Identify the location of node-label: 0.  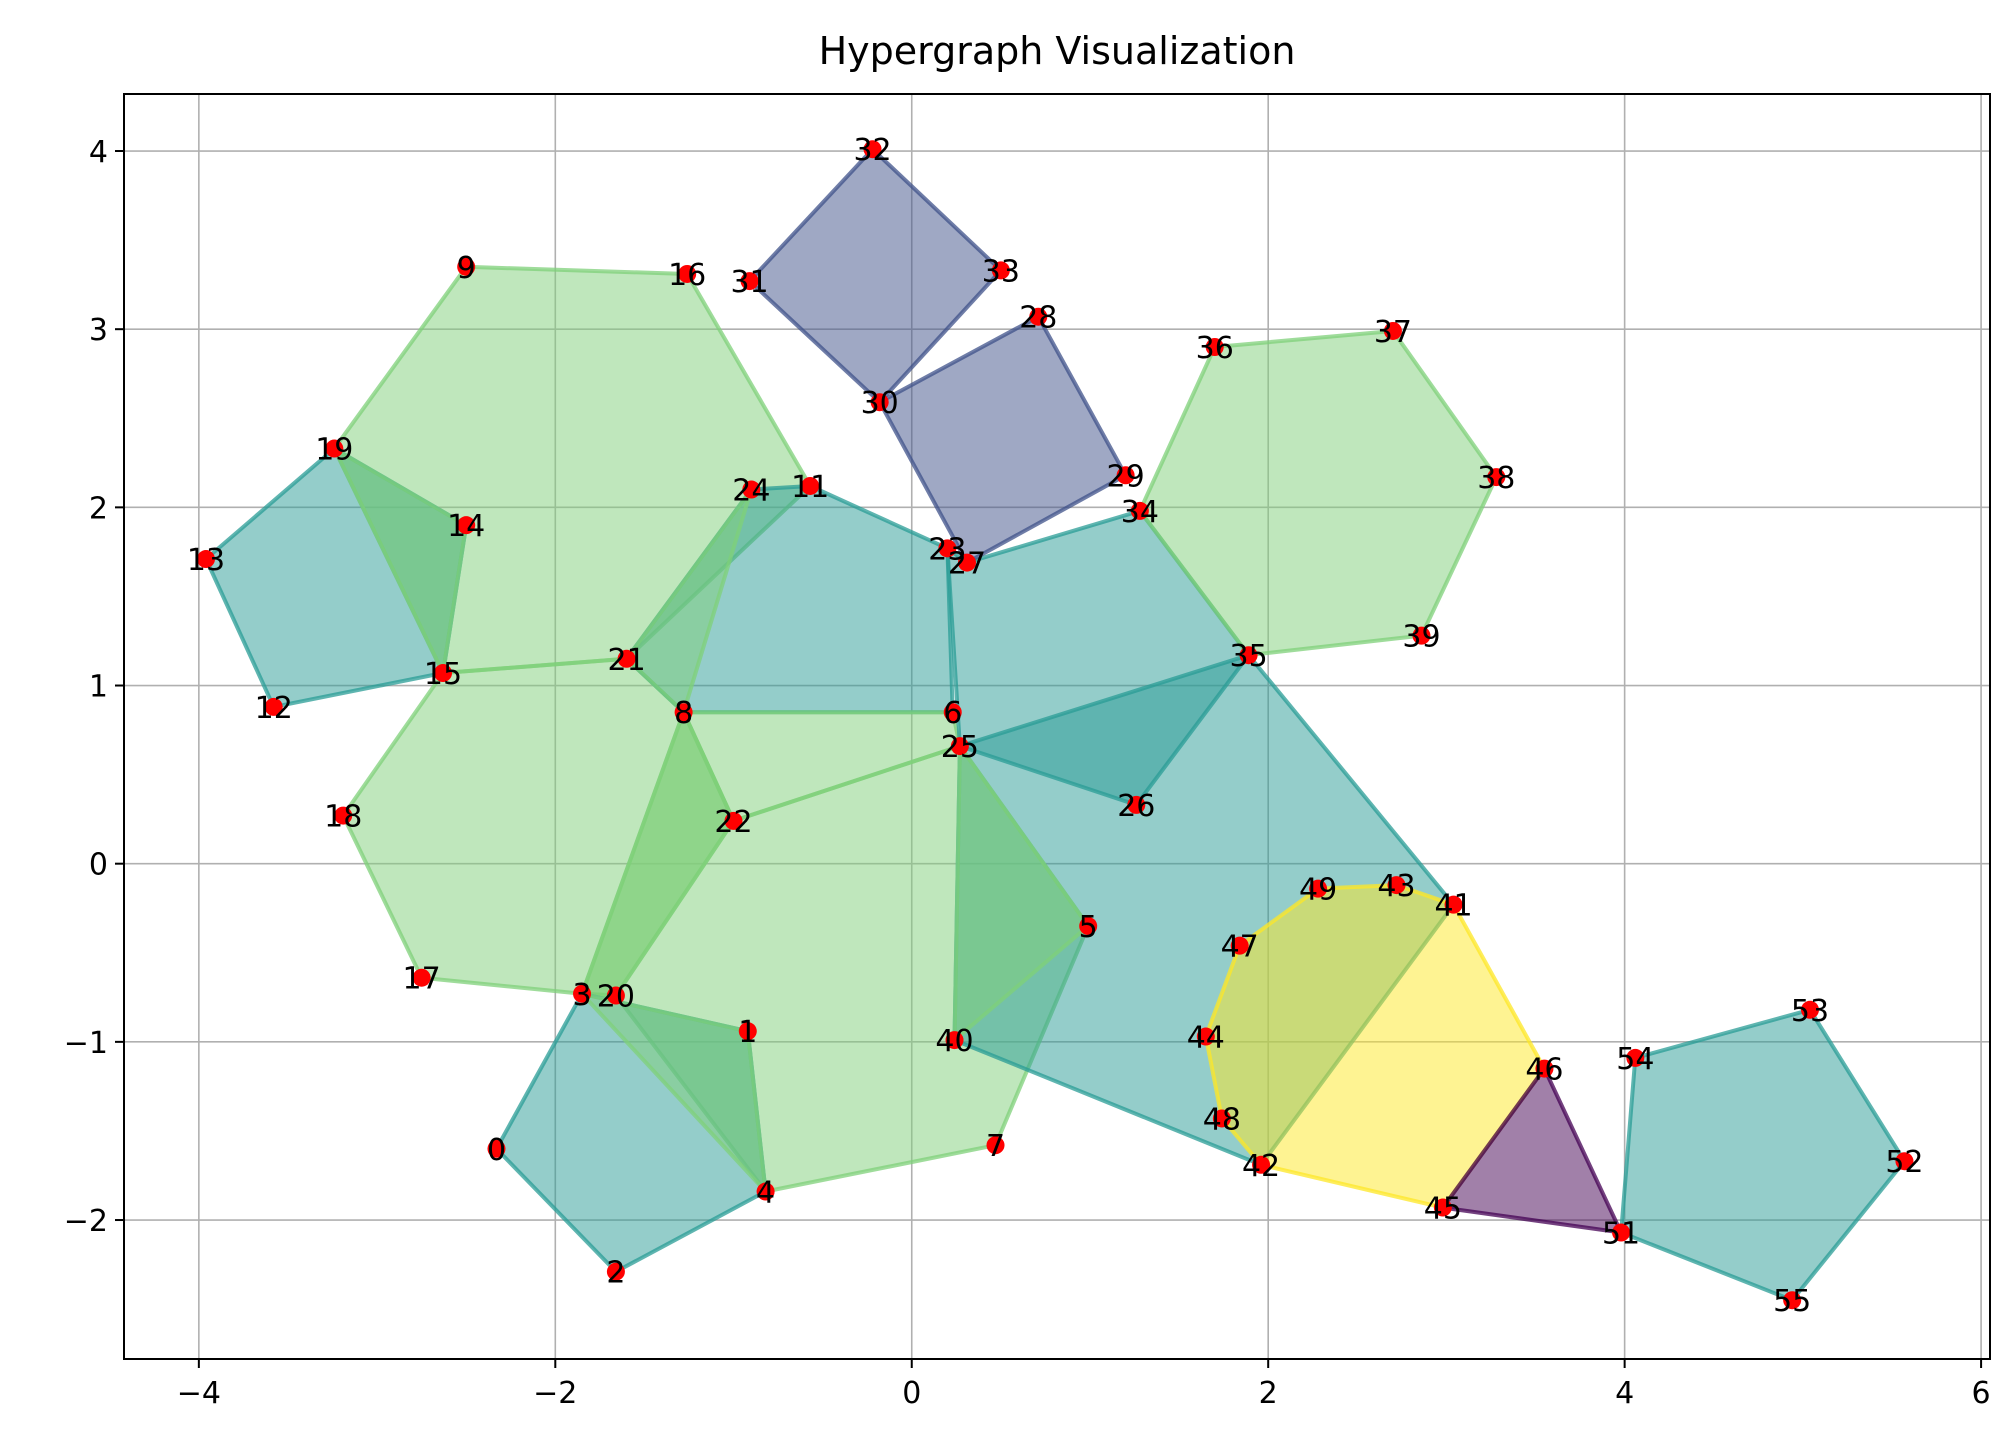
(496, 1150).